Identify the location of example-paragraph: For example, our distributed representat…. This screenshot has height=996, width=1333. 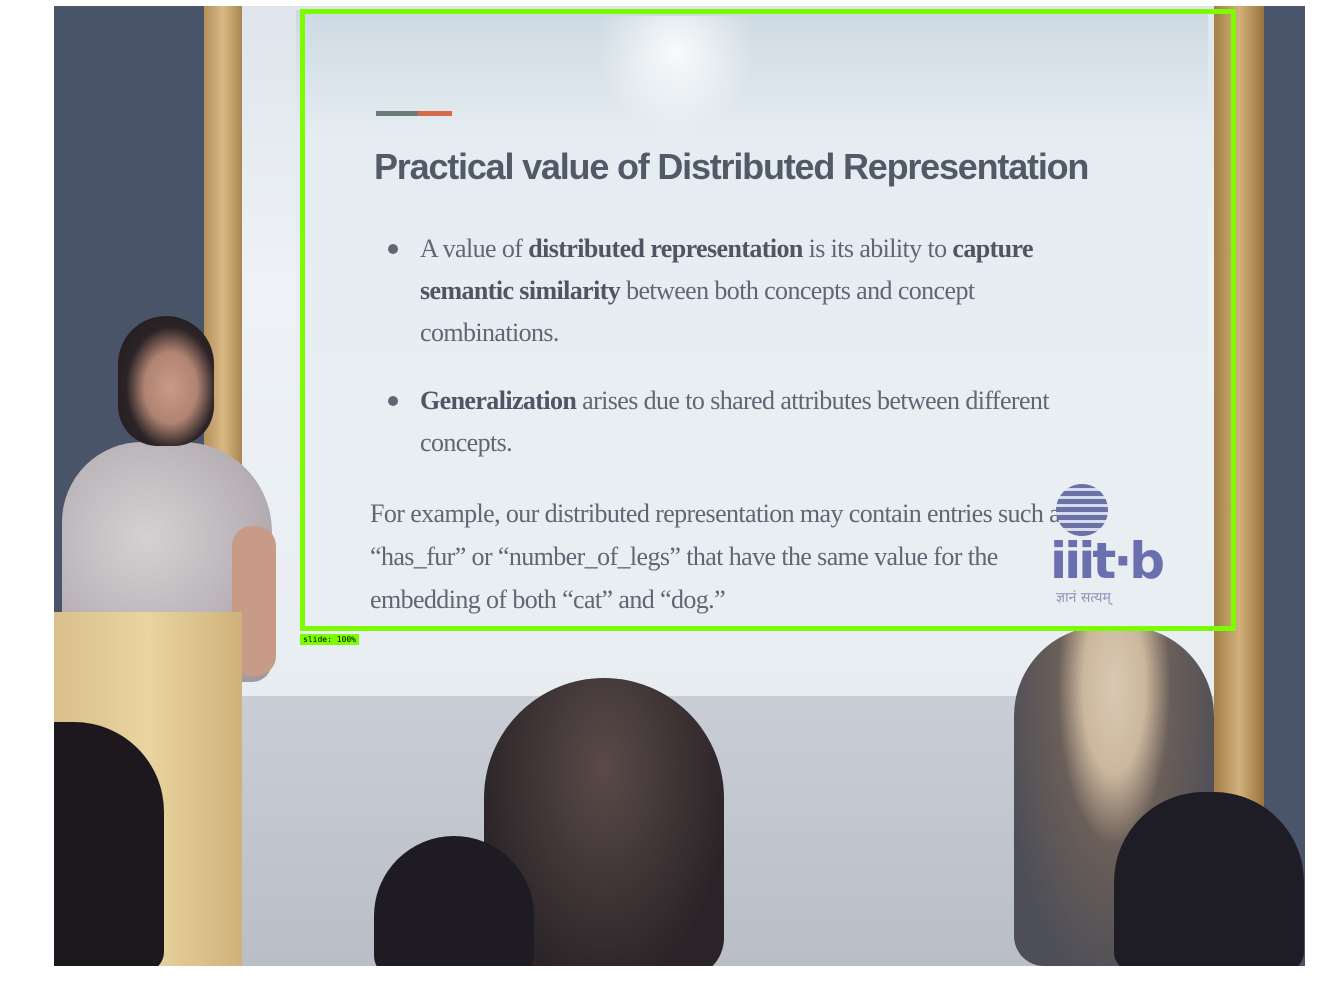
(720, 556).